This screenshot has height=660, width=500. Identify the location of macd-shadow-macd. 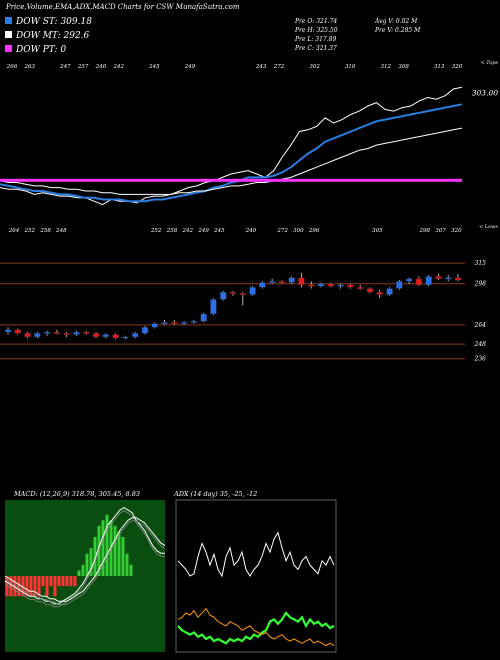
(84, 559).